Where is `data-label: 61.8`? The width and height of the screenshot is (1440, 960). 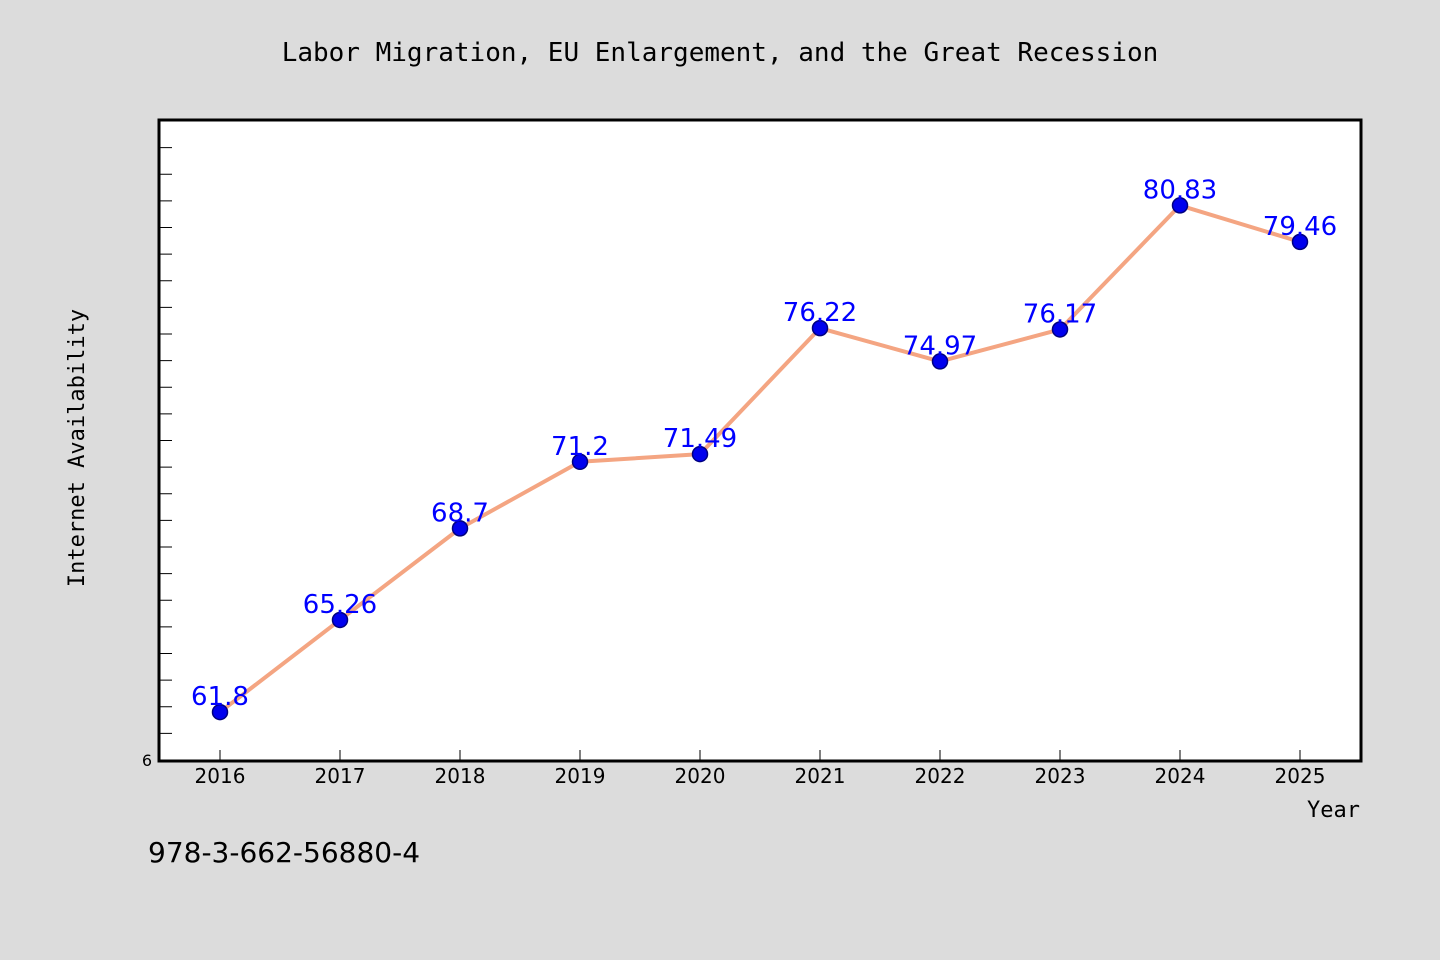 data-label: 61.8 is located at coordinates (220, 697).